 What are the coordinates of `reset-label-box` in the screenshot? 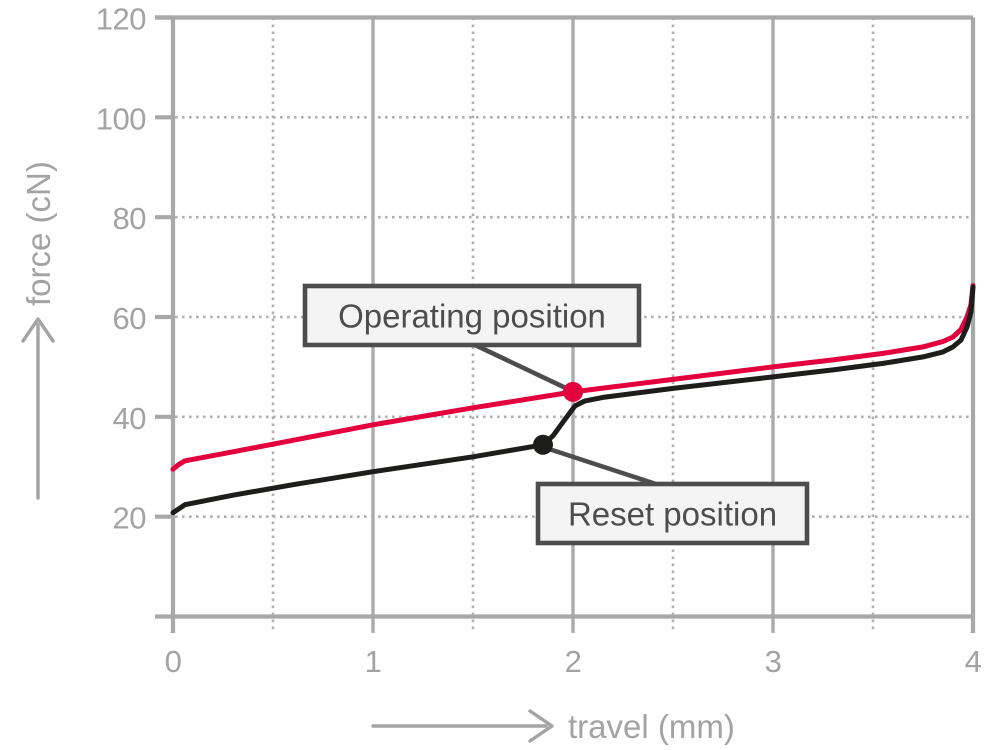 It's located at (672, 513).